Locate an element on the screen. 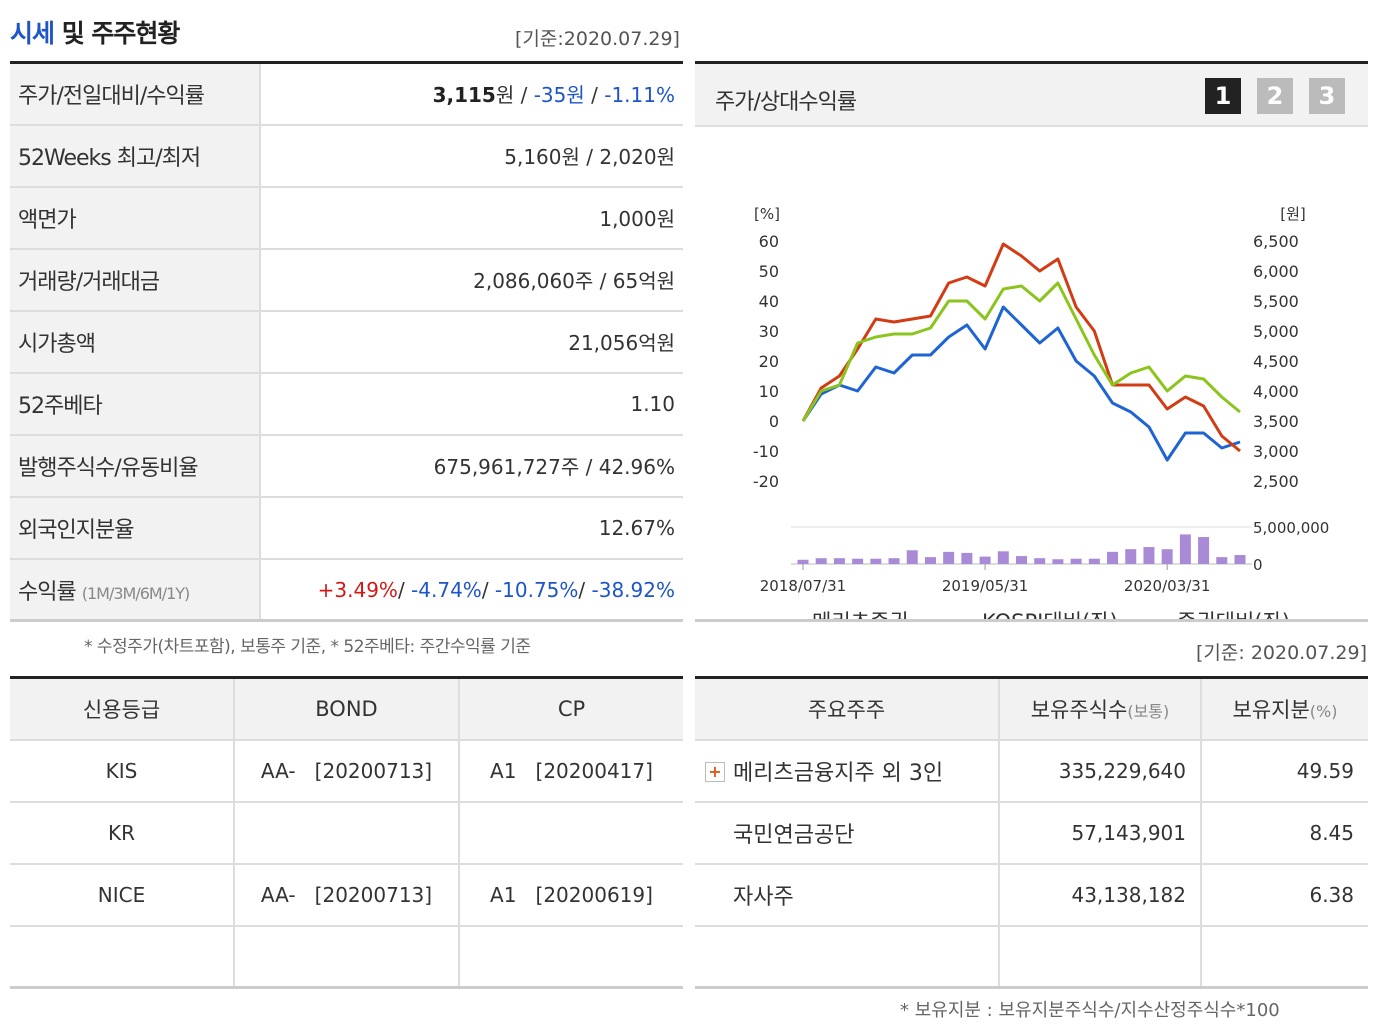 Image resolution: width=1385 pixels, height=1035 pixels. right-tick-label: 2,500 is located at coordinates (1276, 481).